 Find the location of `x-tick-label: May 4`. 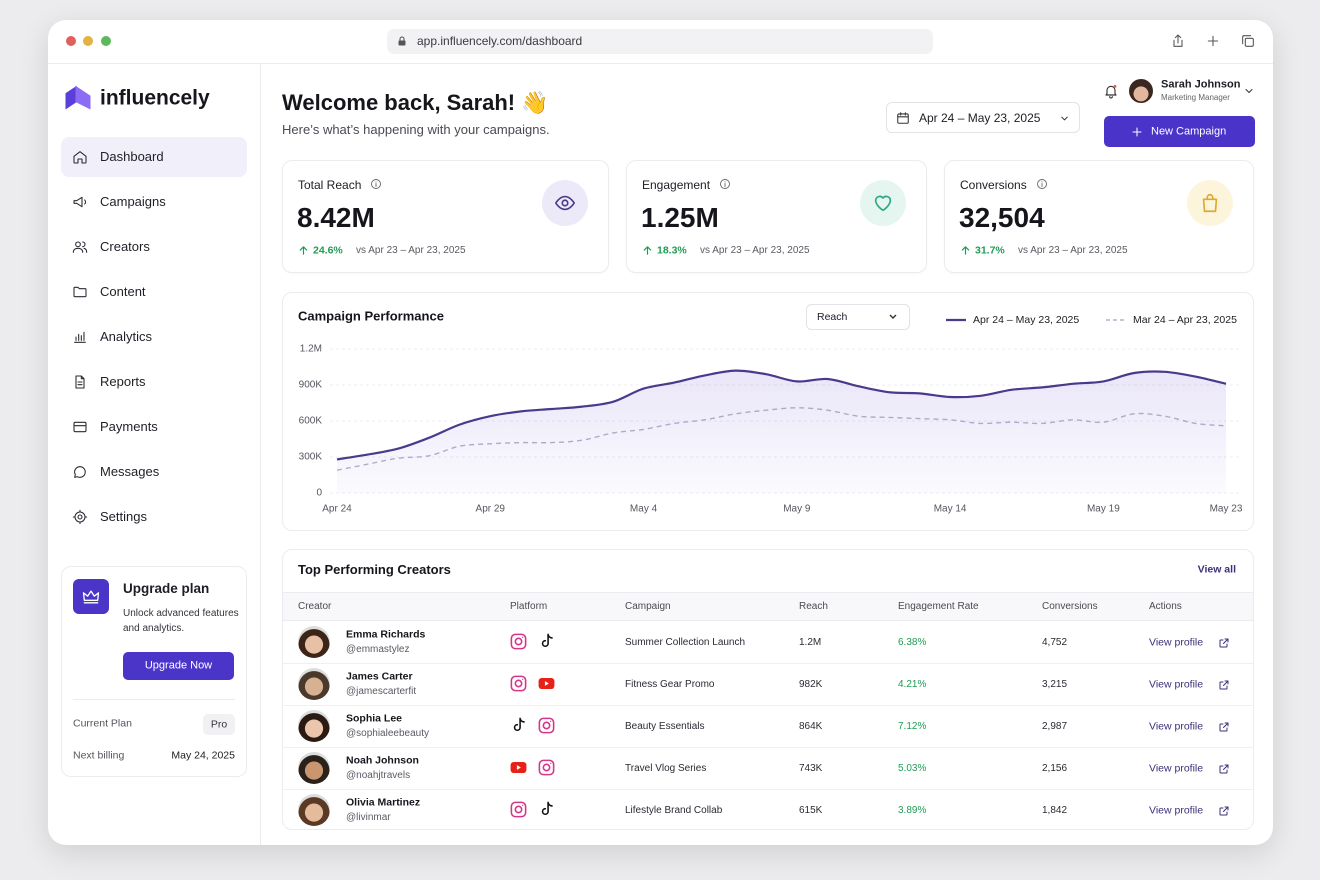

x-tick-label: May 4 is located at coordinates (644, 509).